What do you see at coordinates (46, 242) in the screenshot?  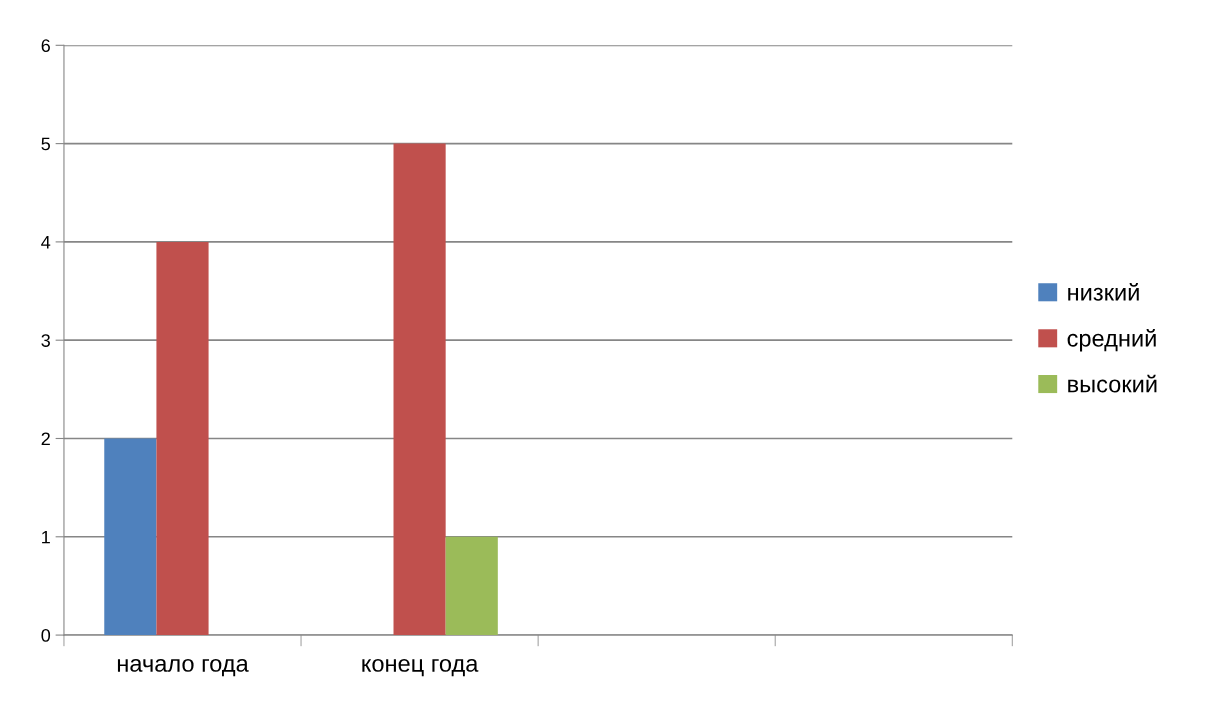 I see `y-tick-label: 4` at bounding box center [46, 242].